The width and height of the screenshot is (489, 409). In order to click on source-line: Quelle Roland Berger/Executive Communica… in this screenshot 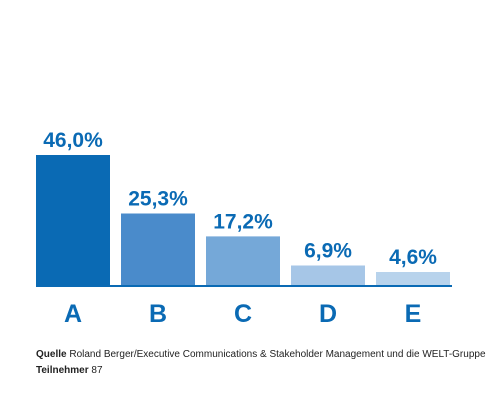, I will do `click(261, 355)`.